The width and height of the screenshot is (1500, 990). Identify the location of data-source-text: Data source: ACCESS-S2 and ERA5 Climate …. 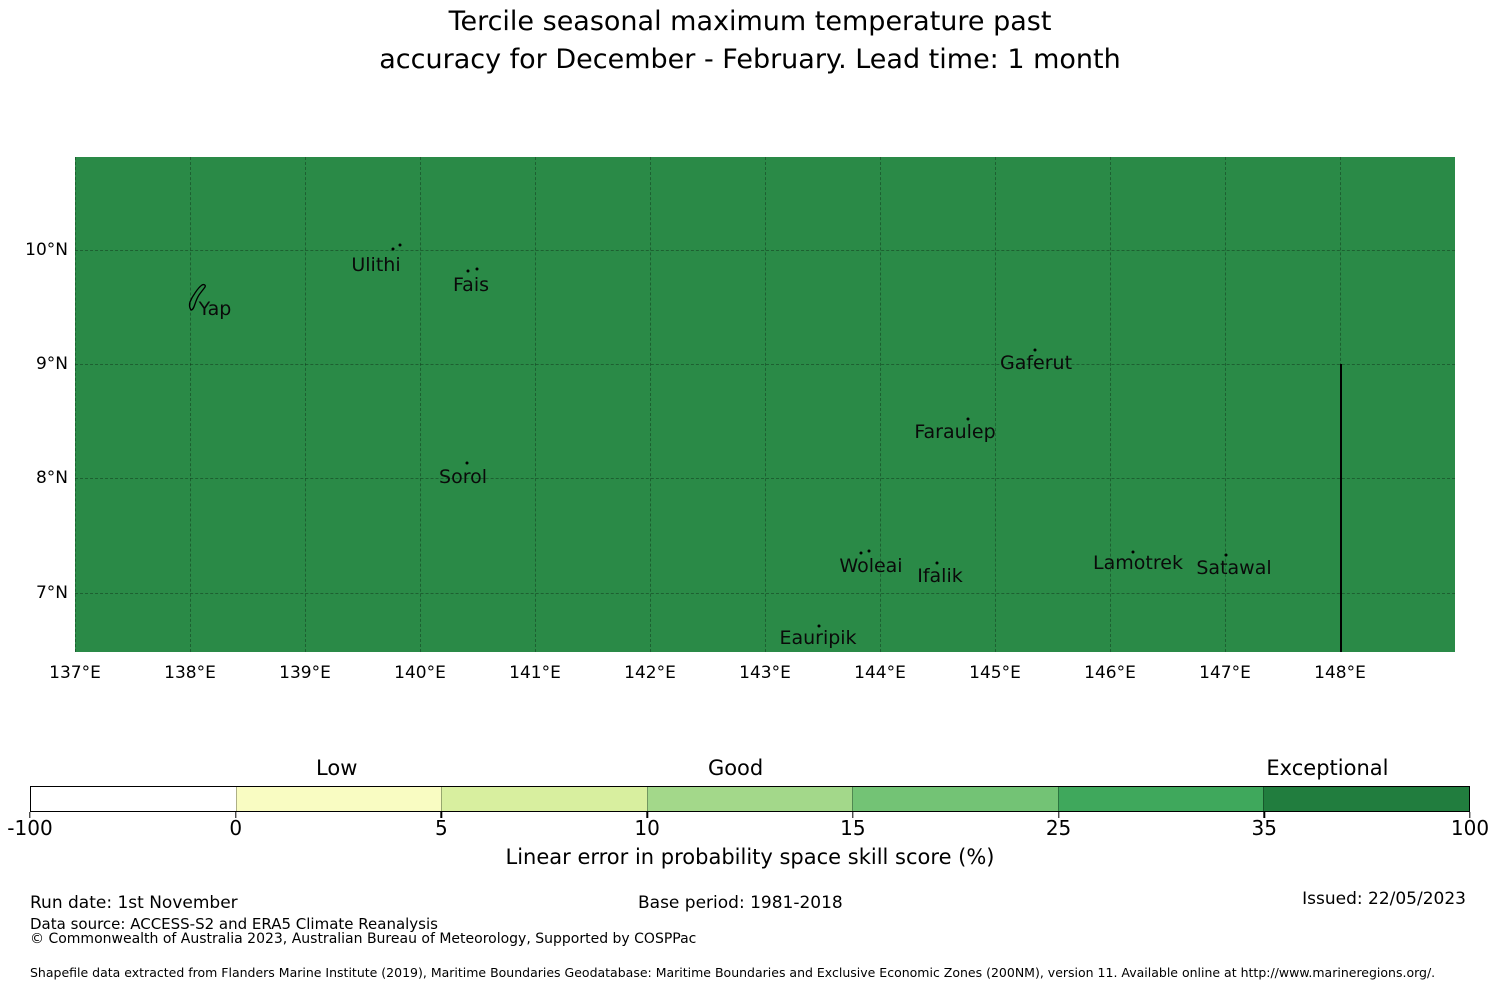
(234, 924).